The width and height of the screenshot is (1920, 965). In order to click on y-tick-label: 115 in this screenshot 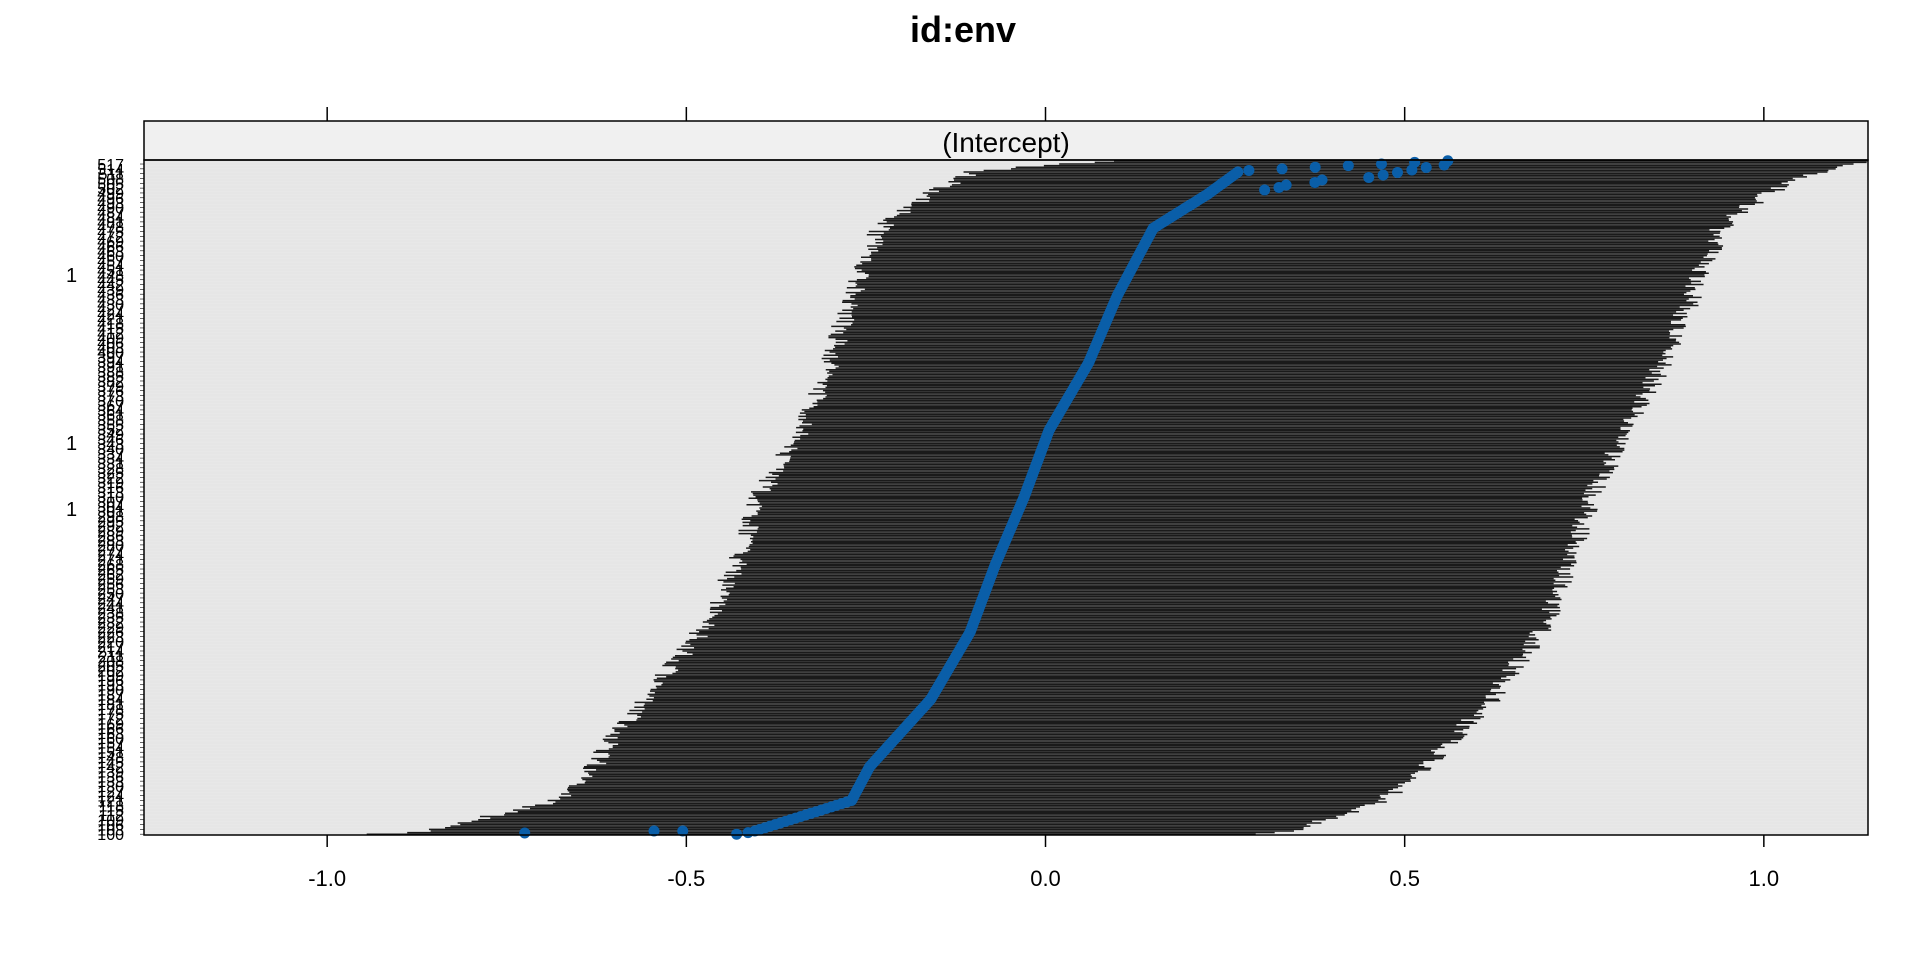, I will do `click(111, 811)`.